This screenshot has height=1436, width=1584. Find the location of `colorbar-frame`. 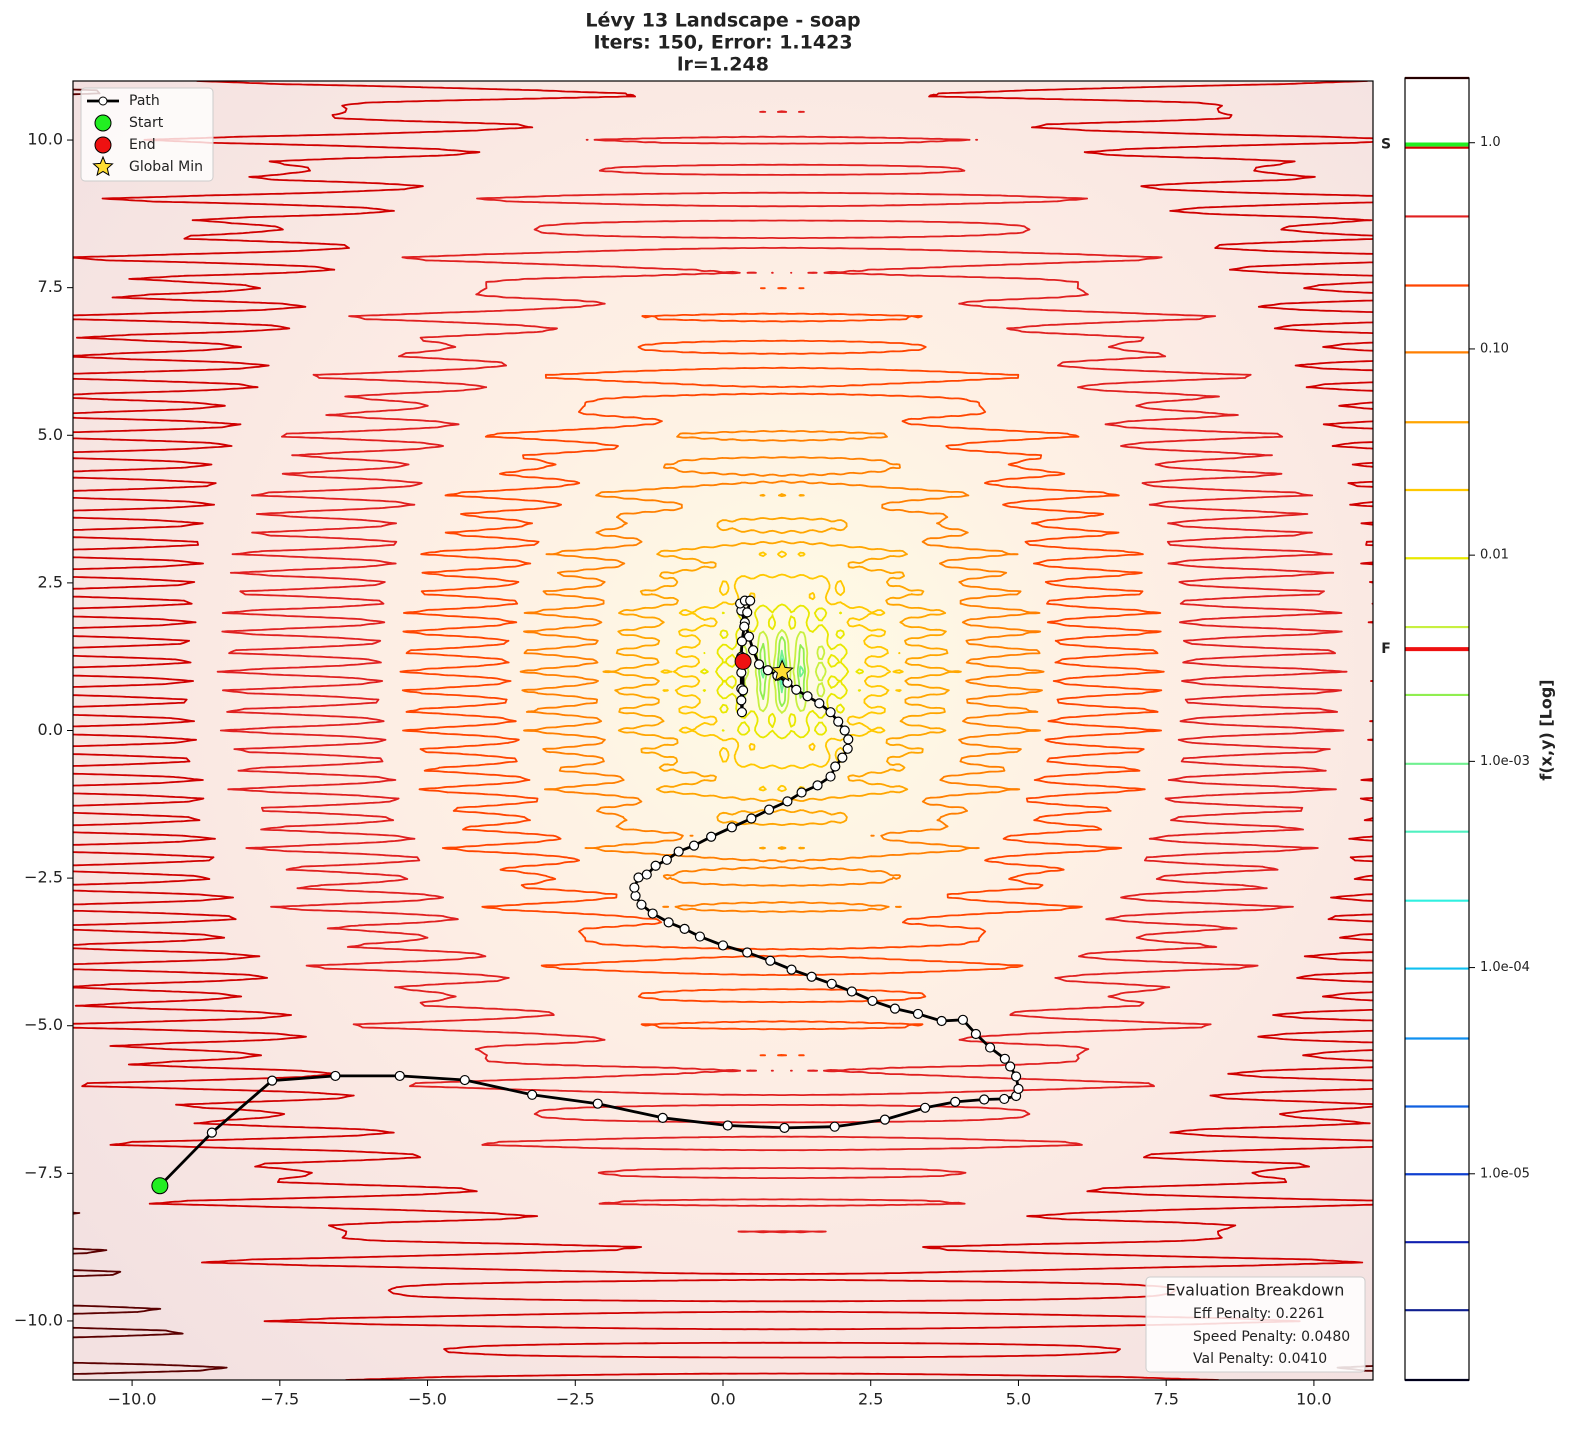

colorbar-frame is located at coordinates (1437, 729).